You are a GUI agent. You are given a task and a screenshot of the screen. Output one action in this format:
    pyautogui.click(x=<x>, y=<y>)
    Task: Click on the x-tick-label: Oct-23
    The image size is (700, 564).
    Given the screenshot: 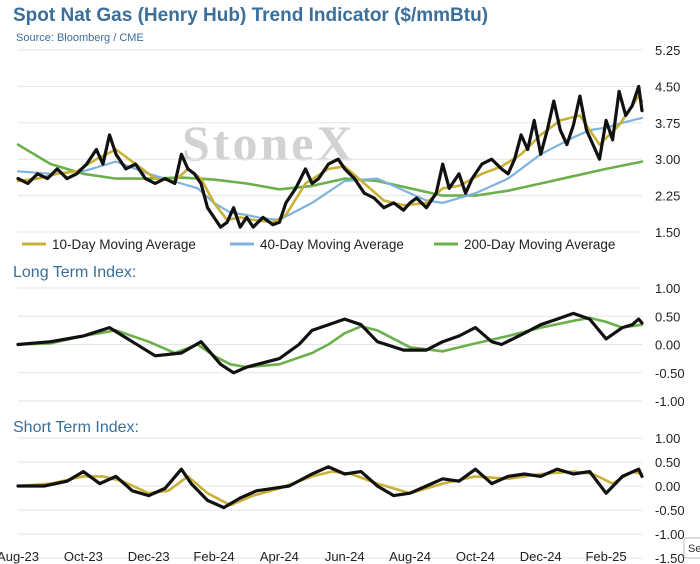 What is the action you would take?
    pyautogui.click(x=83, y=556)
    